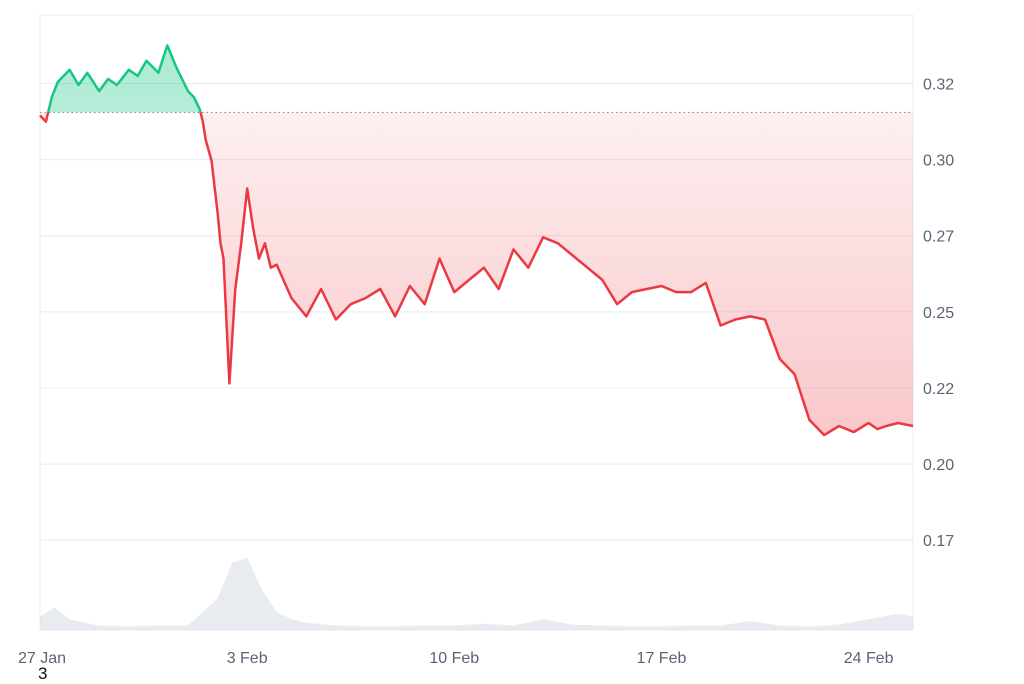 Image resolution: width=1024 pixels, height=684 pixels. I want to click on y-tick-label: 0.25, so click(938, 313).